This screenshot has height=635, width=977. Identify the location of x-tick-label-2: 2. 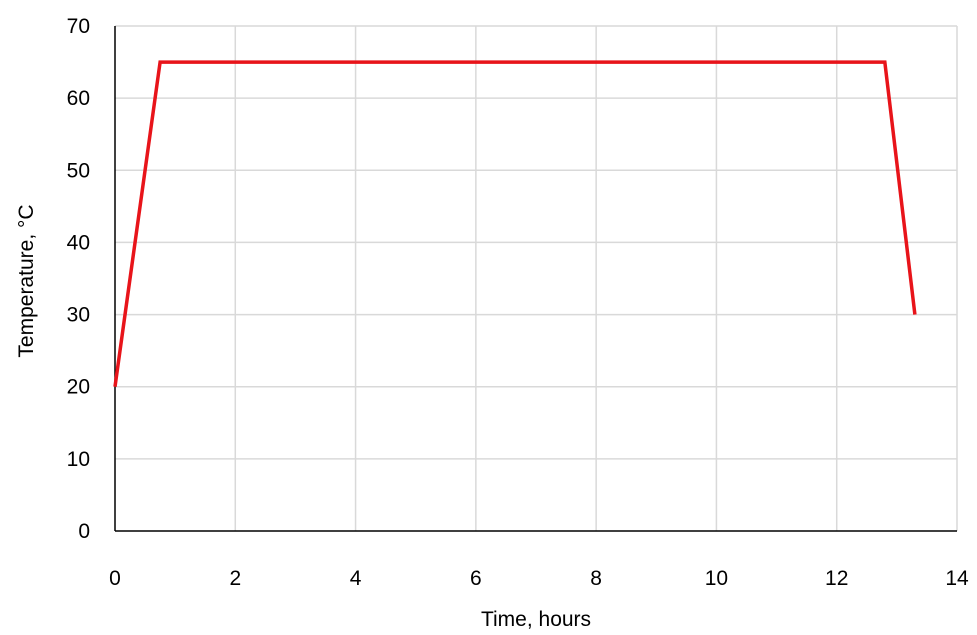
(235, 578).